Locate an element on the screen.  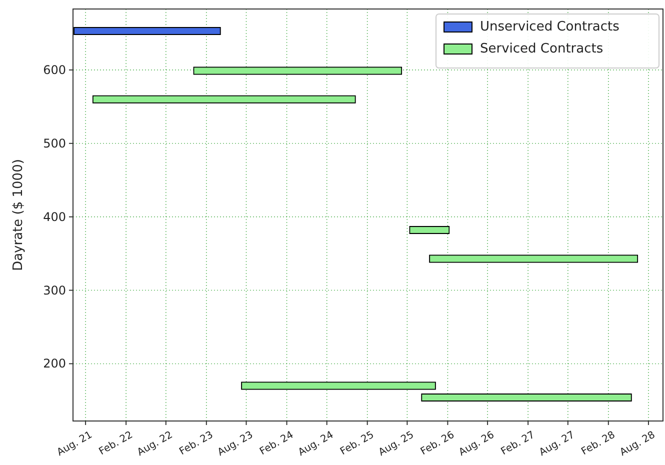
legend-label: Unserviced Contracts is located at coordinates (550, 27).